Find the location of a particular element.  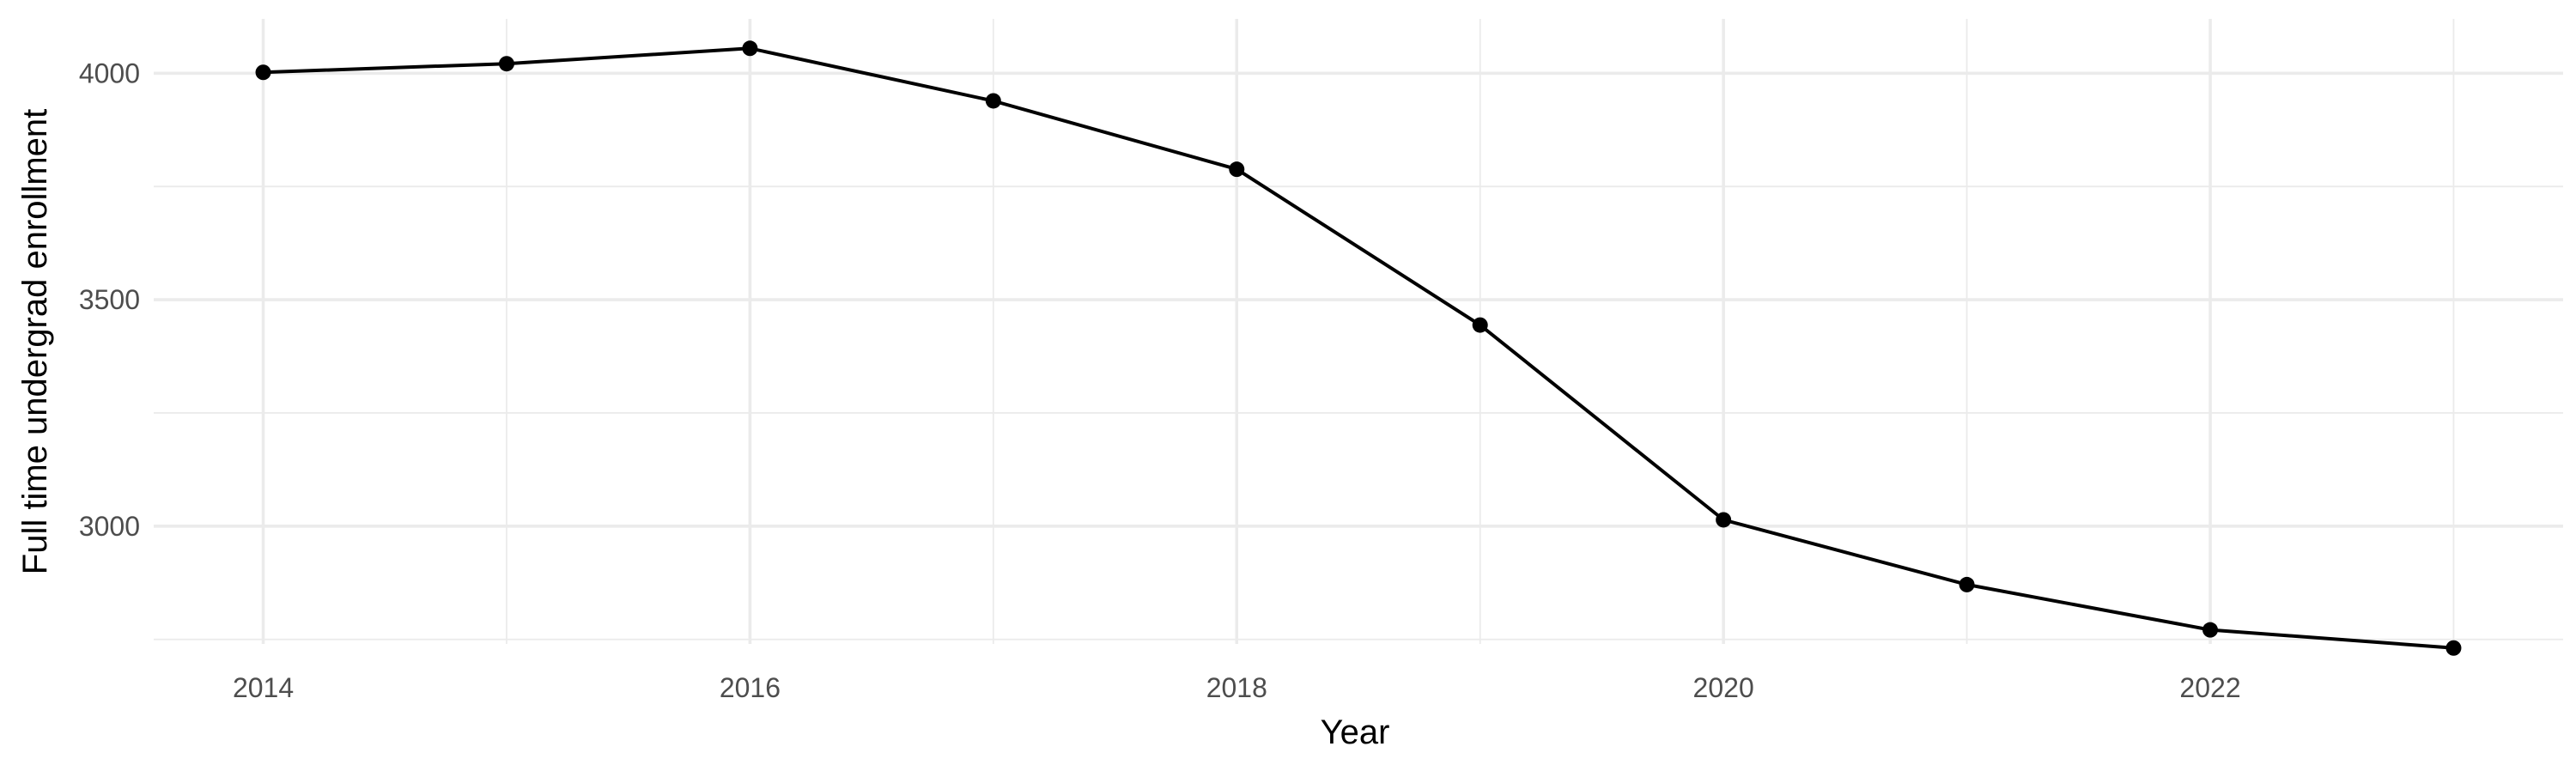

data-point-2022 is located at coordinates (2210, 630).